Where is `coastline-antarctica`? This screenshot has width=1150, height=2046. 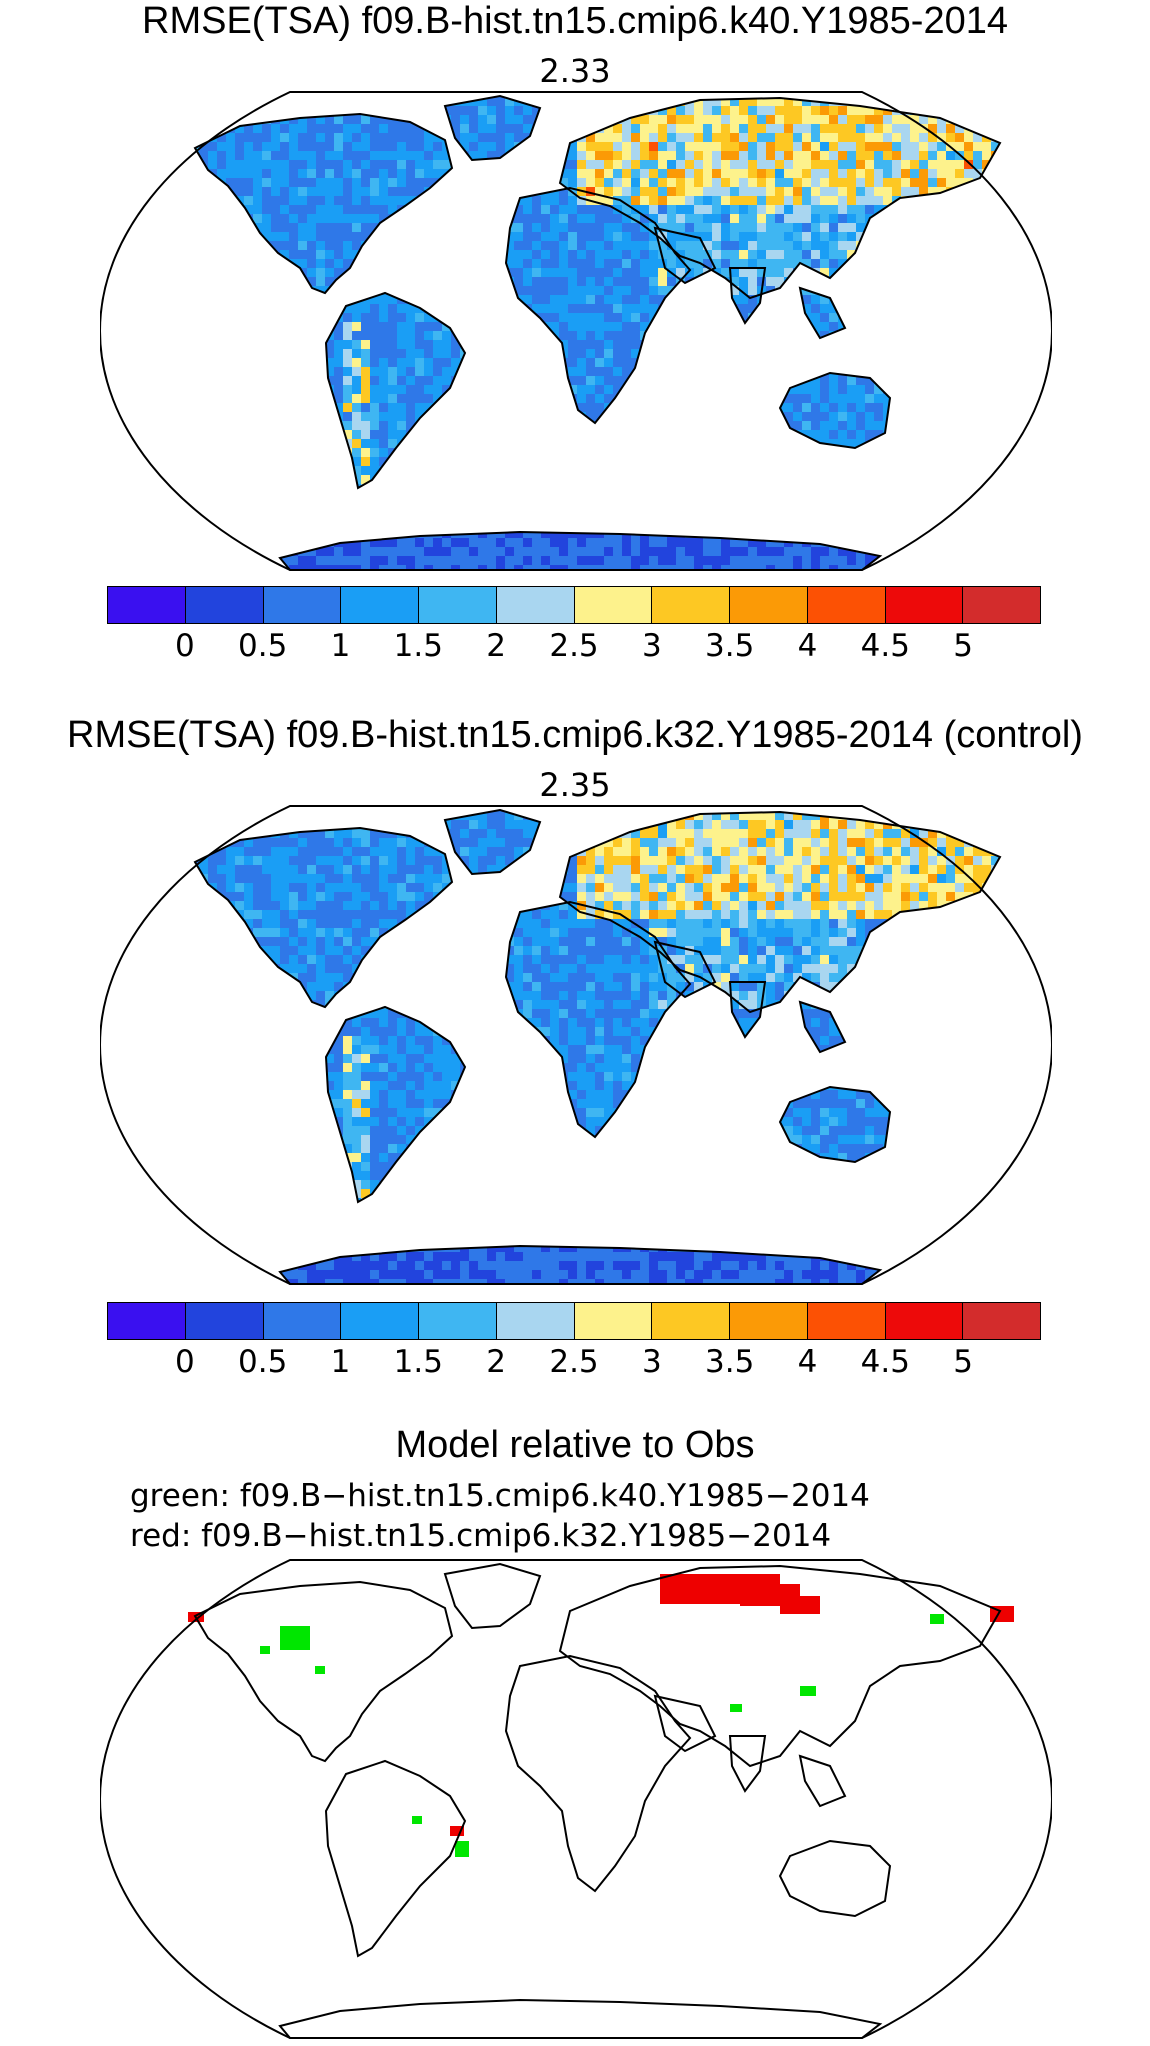
coastline-antarctica is located at coordinates (580, 2018).